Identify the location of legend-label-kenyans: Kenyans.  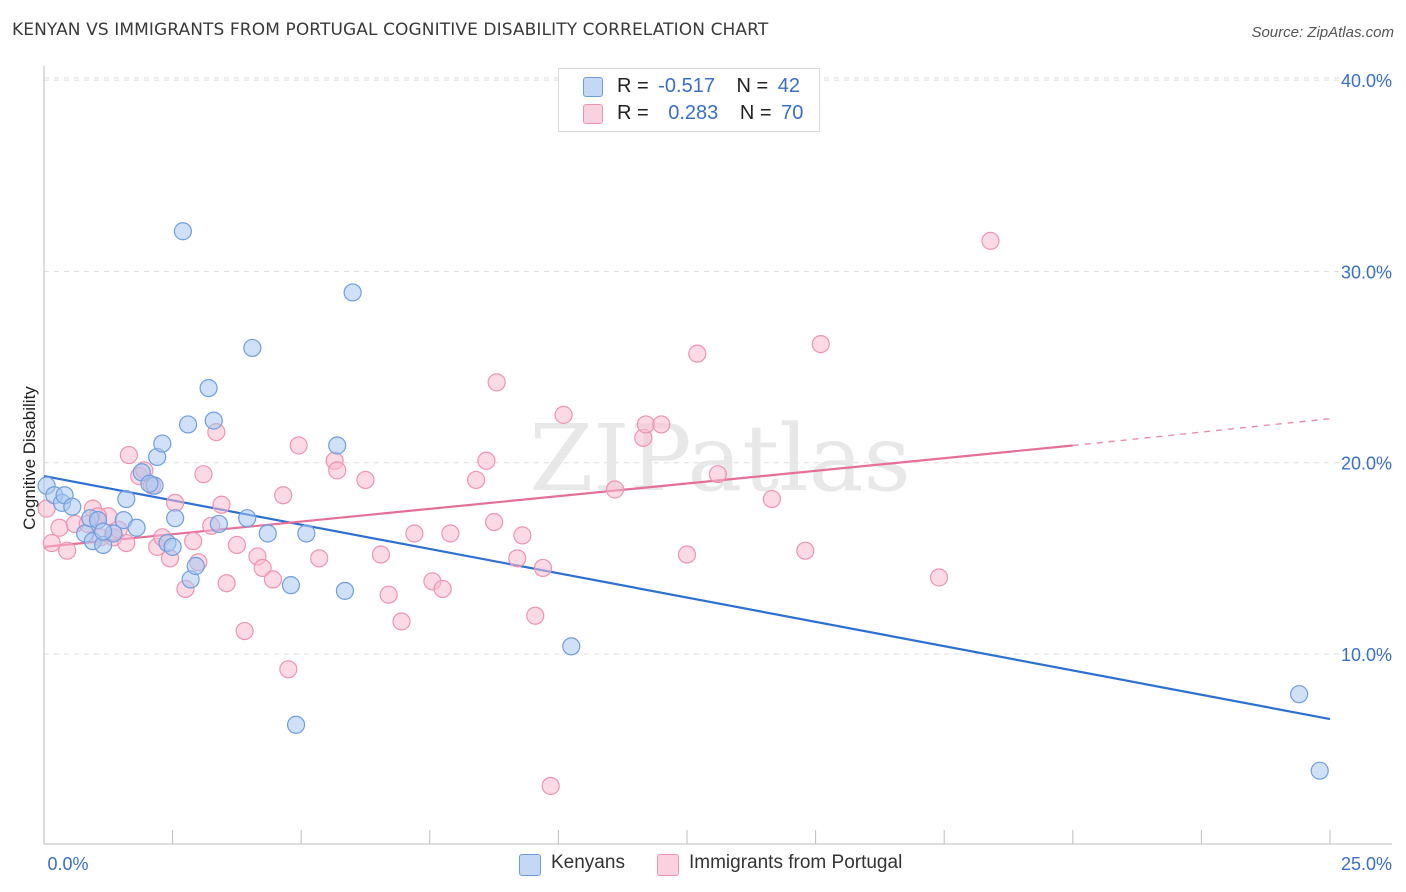
(588, 862).